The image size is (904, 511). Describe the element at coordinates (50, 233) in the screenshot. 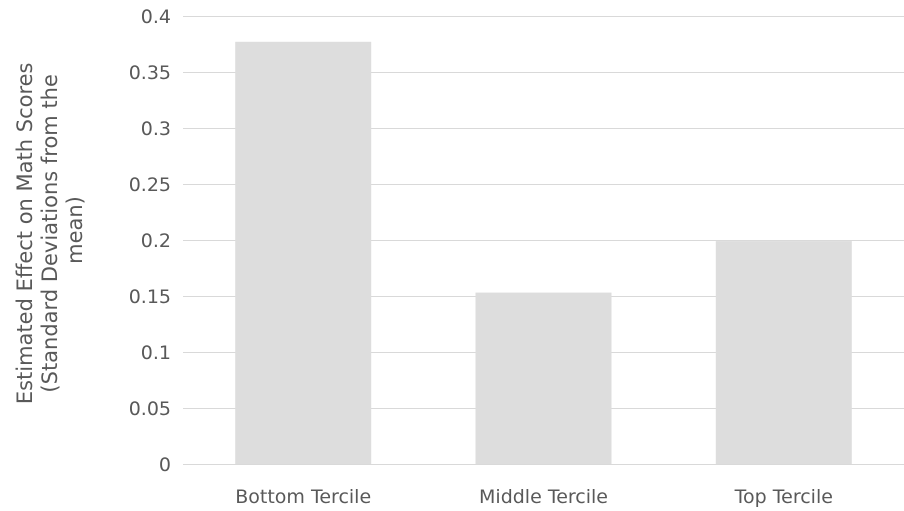

I see `y-axis-title-line-2: (Standard Deviations from the` at that location.